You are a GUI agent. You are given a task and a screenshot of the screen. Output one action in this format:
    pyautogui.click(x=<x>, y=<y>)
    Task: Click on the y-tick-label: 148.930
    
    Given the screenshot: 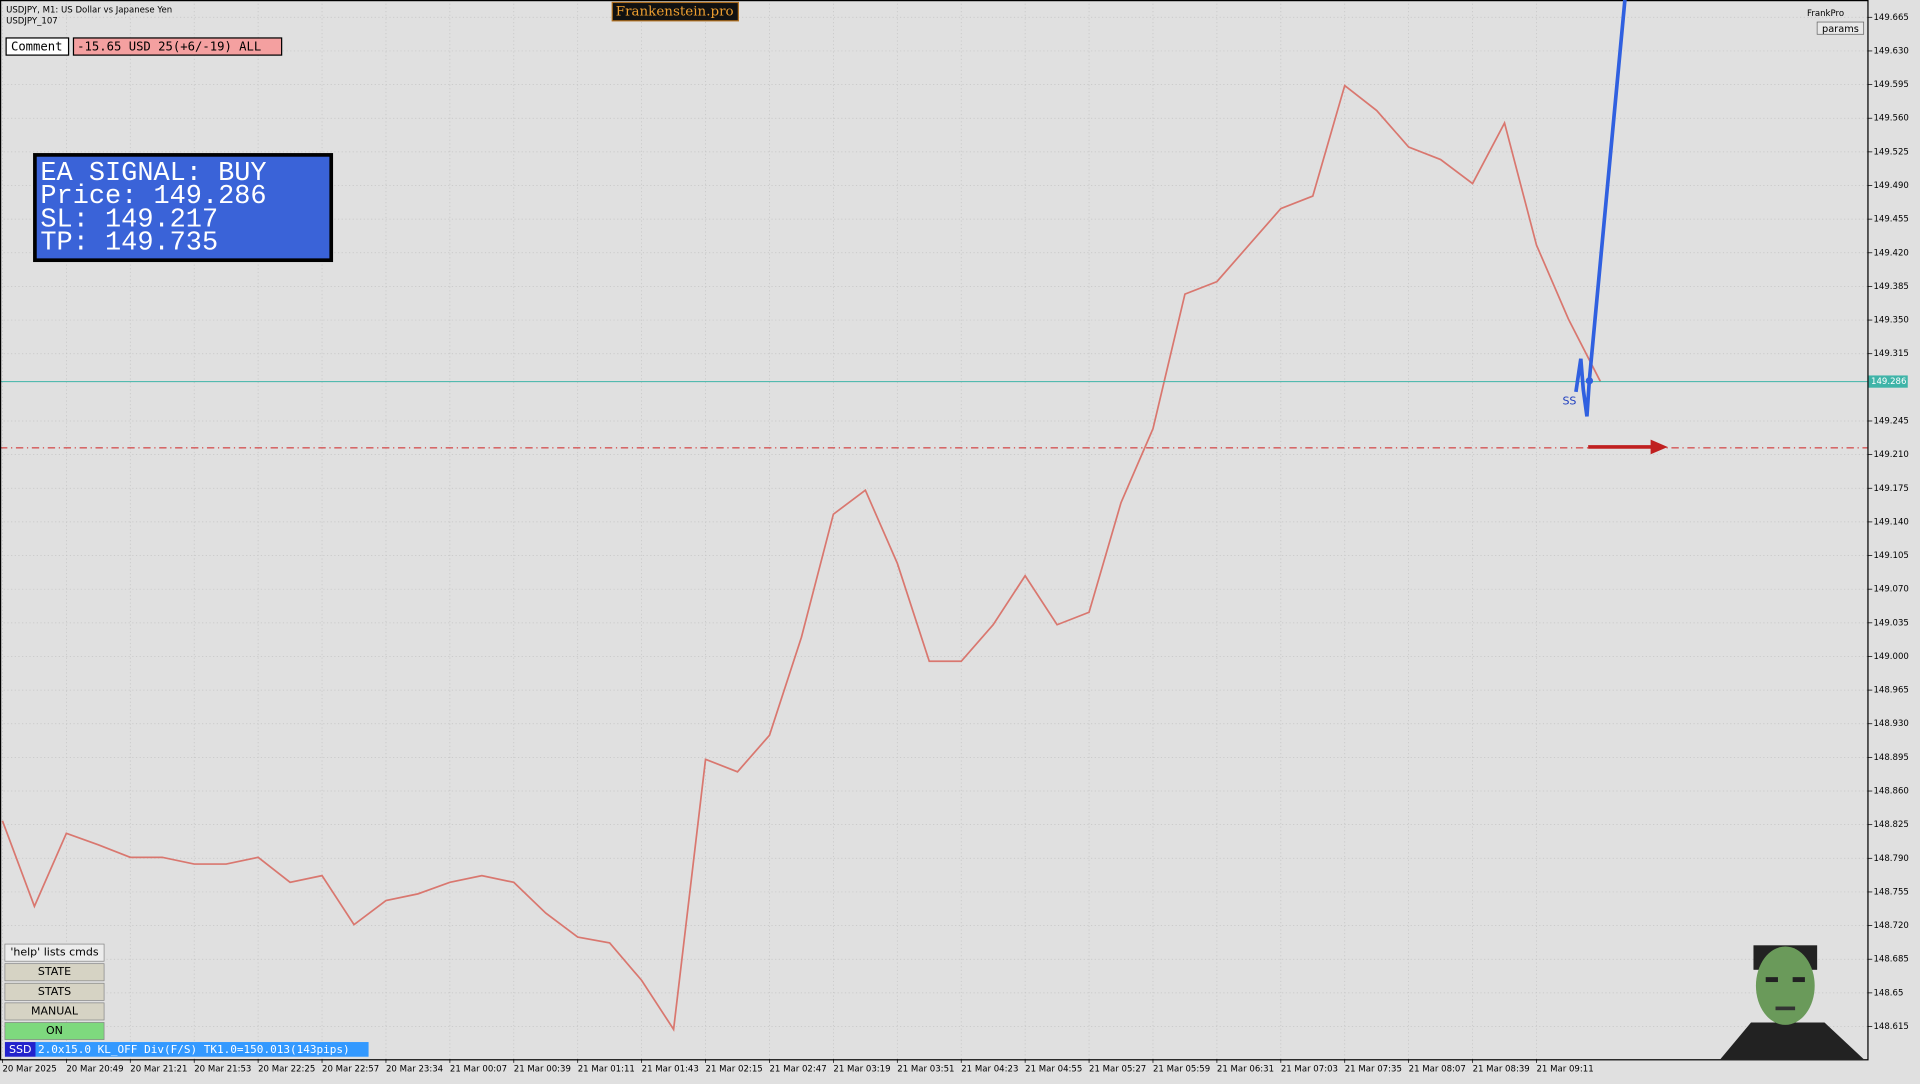 What is the action you would take?
    pyautogui.click(x=1890, y=724)
    